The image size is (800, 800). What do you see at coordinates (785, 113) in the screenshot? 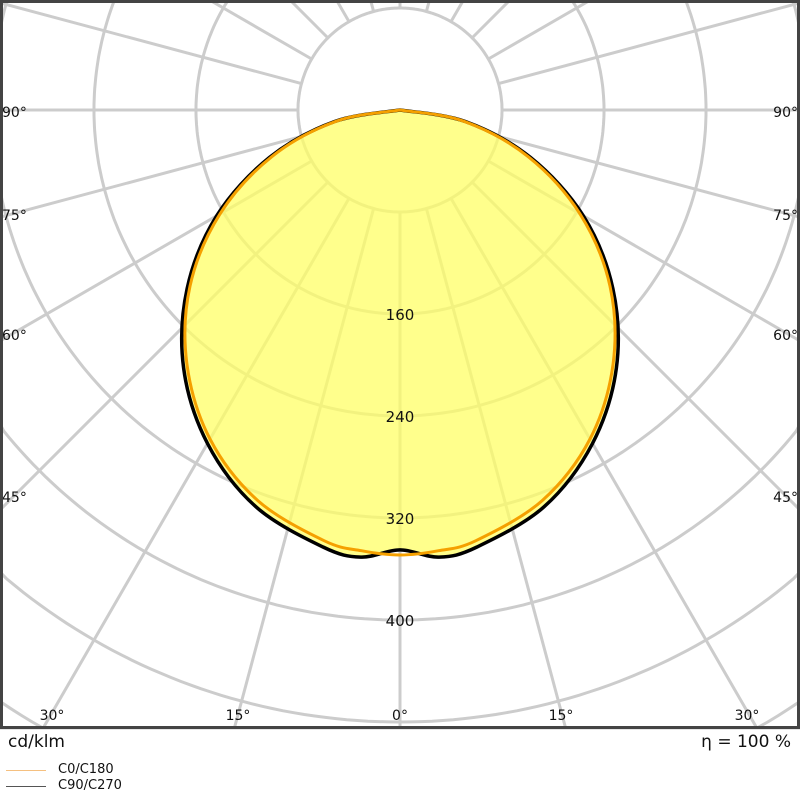
I see `angle-label-right: 90°` at bounding box center [785, 113].